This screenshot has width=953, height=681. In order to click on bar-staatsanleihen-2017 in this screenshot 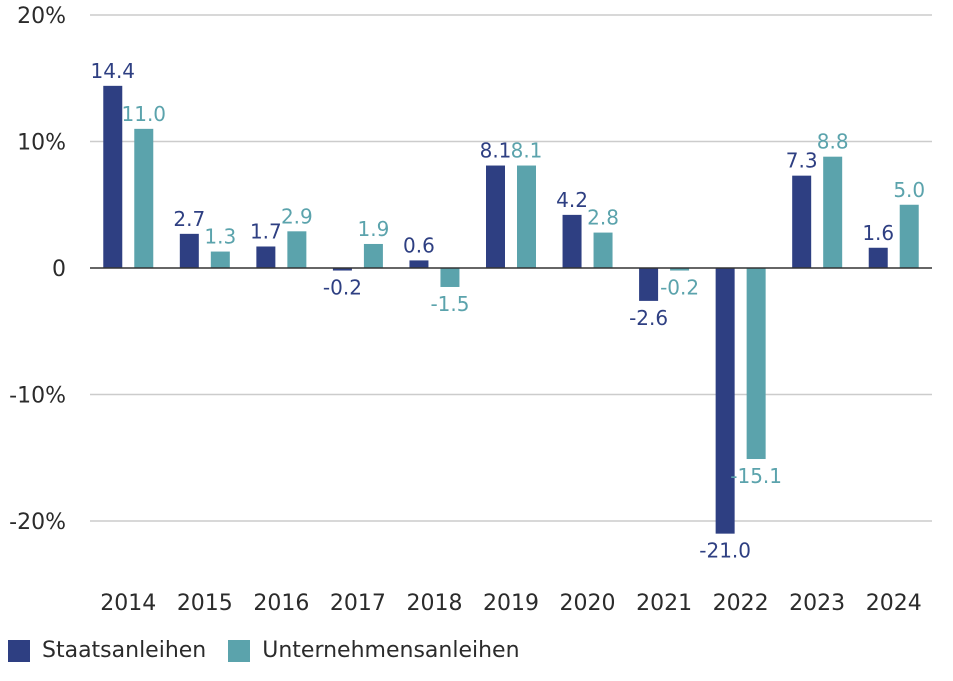, I will do `click(342, 269)`.